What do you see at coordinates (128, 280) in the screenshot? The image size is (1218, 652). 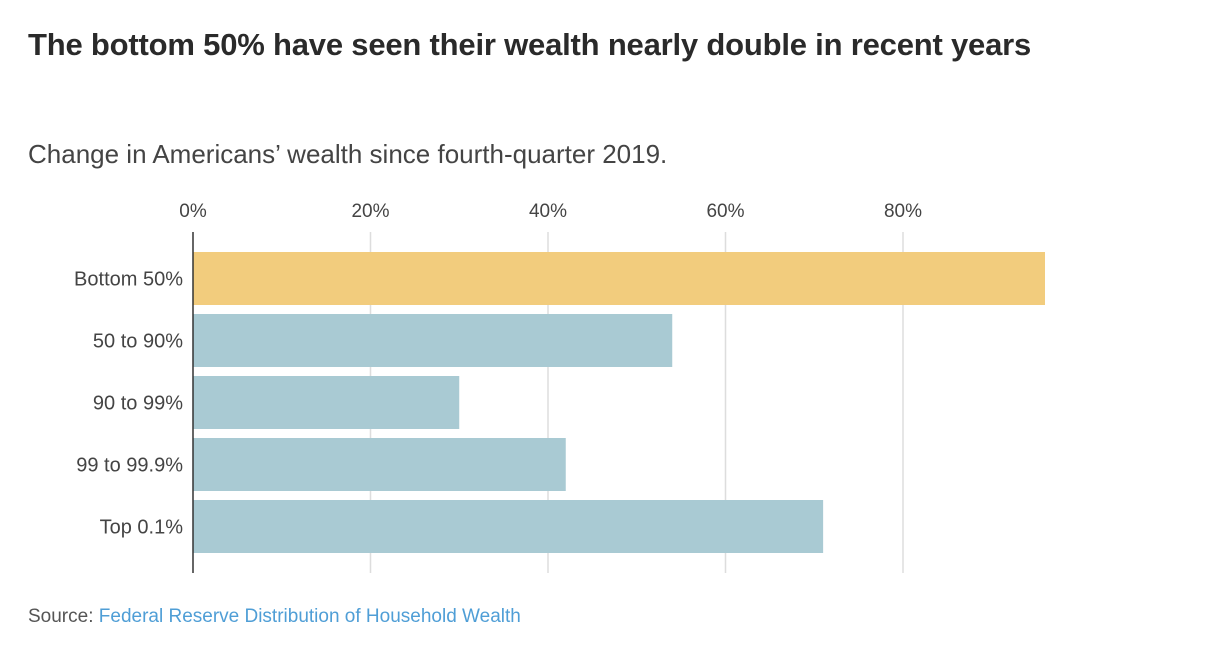 I see `category-label: Bottom 50%` at bounding box center [128, 280].